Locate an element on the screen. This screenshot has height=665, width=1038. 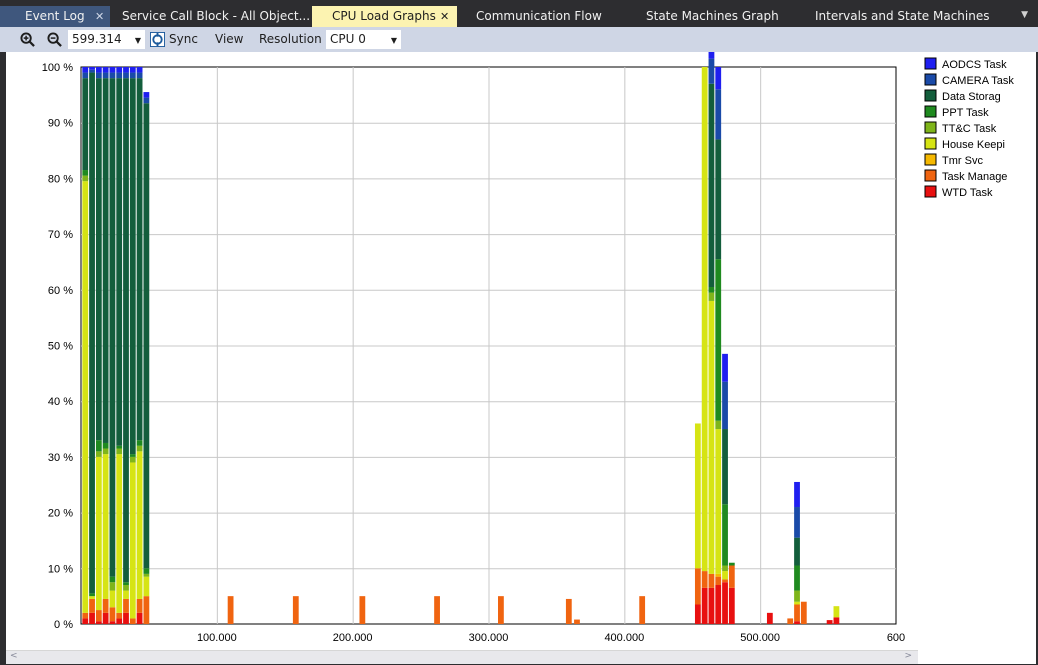
horizontal-scrollbar: < > is located at coordinates (462, 657).